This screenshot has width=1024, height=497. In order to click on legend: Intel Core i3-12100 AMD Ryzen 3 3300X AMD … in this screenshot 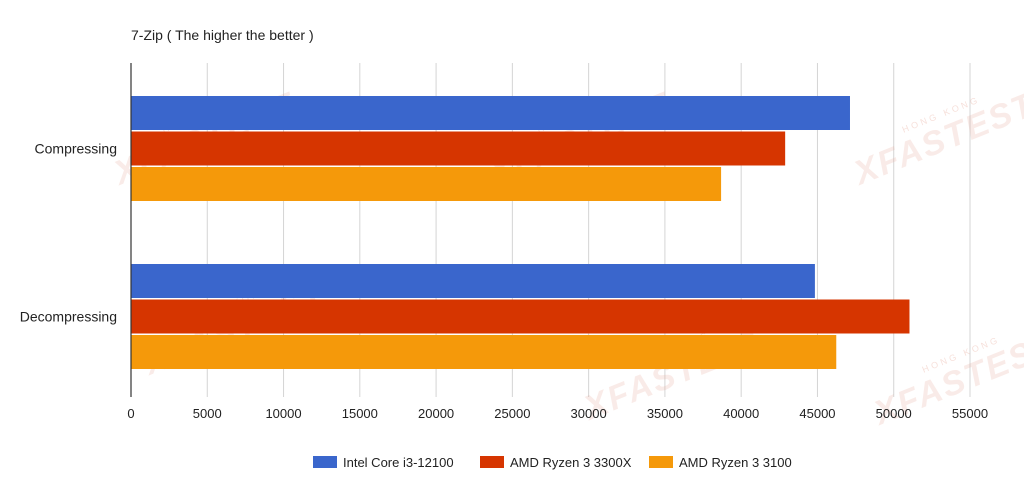, I will do `click(552, 462)`.